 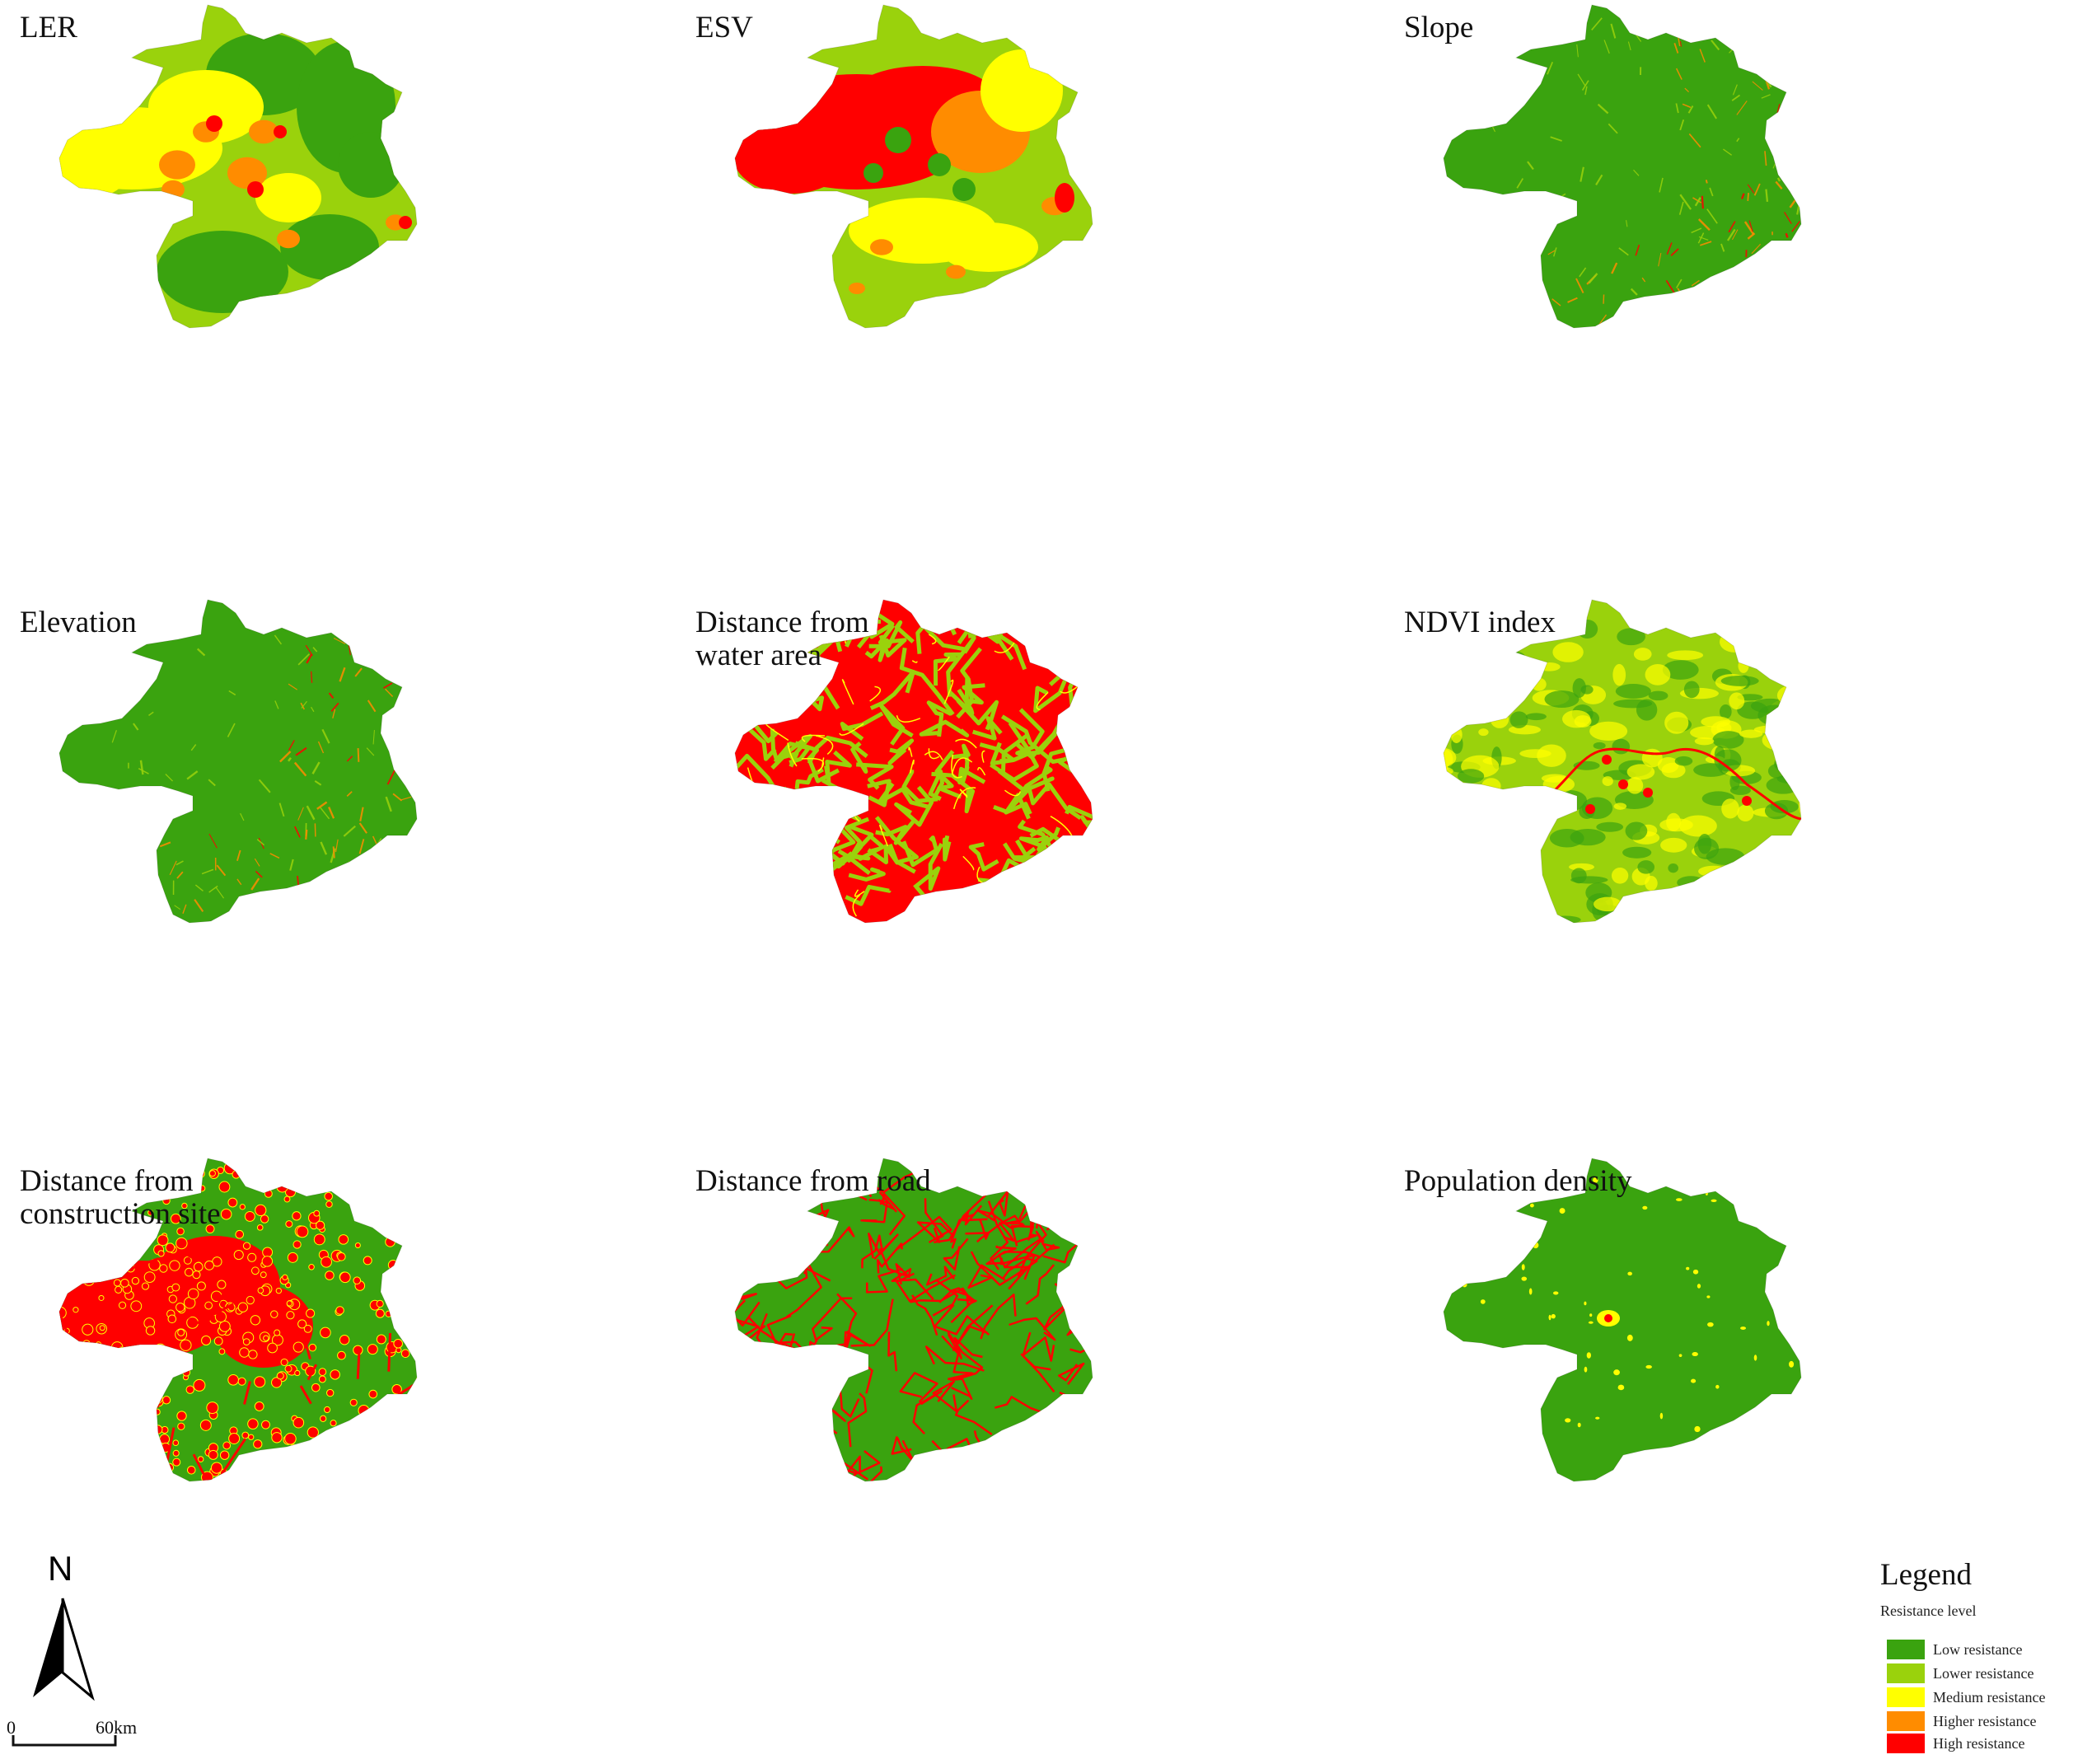 I want to click on map-slope, so click(x=1622, y=166).